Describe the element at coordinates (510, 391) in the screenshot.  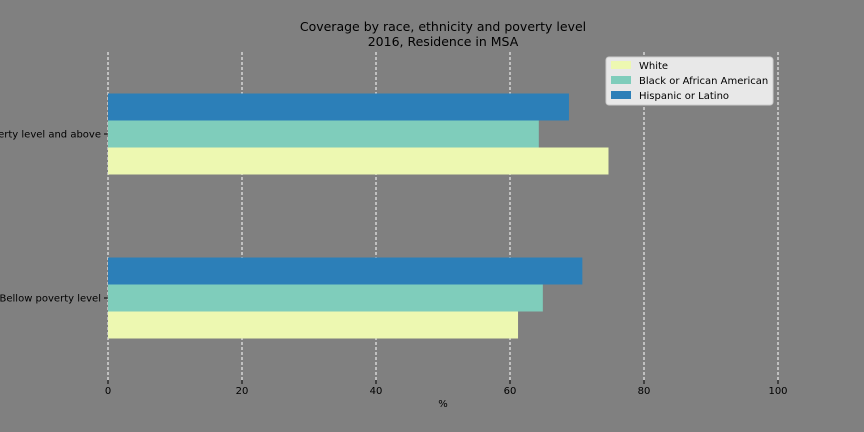
I see `x-tick-label: 60` at that location.